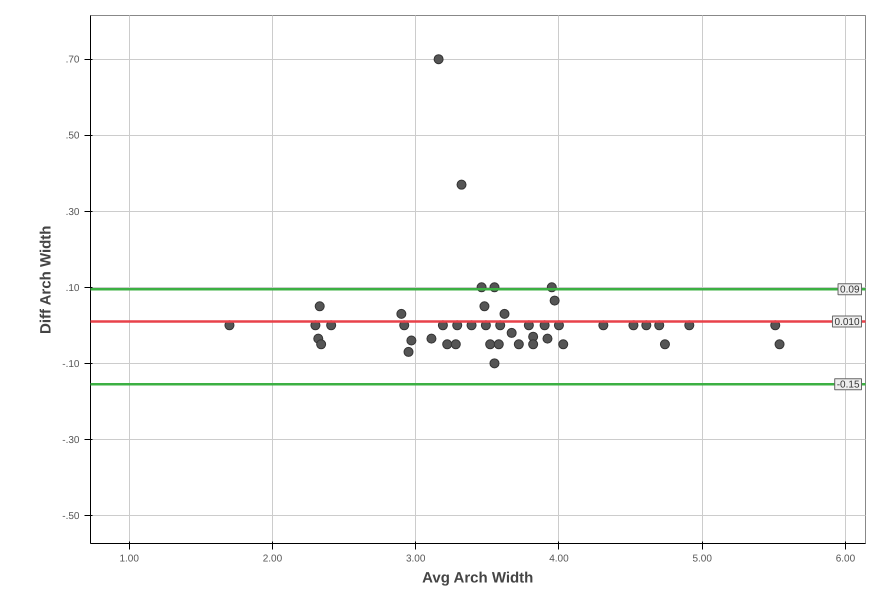  I want to click on y-tick-label: -.50, so click(71, 516).